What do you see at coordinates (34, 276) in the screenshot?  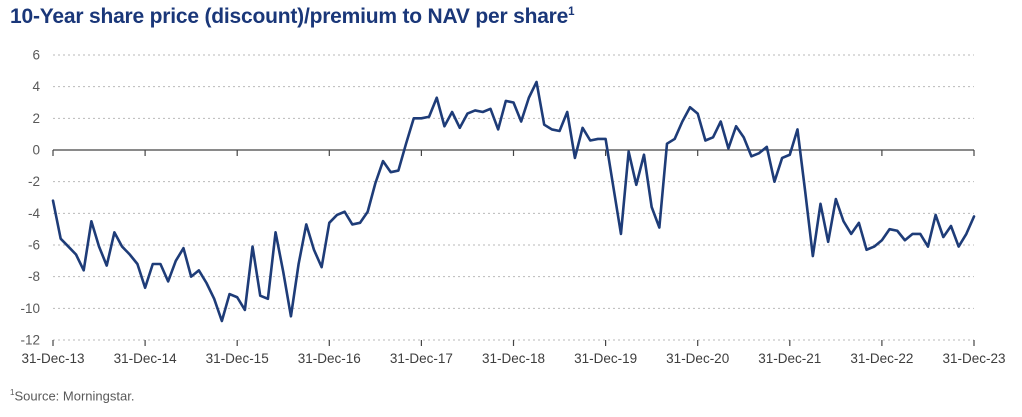 I see `y-axis-tick-label: -8` at bounding box center [34, 276].